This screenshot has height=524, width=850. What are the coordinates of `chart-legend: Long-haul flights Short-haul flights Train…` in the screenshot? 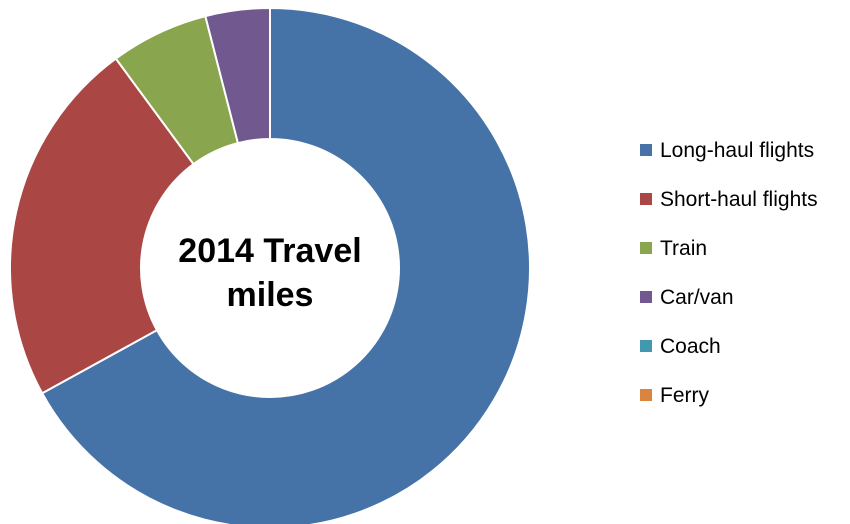 It's located at (729, 273).